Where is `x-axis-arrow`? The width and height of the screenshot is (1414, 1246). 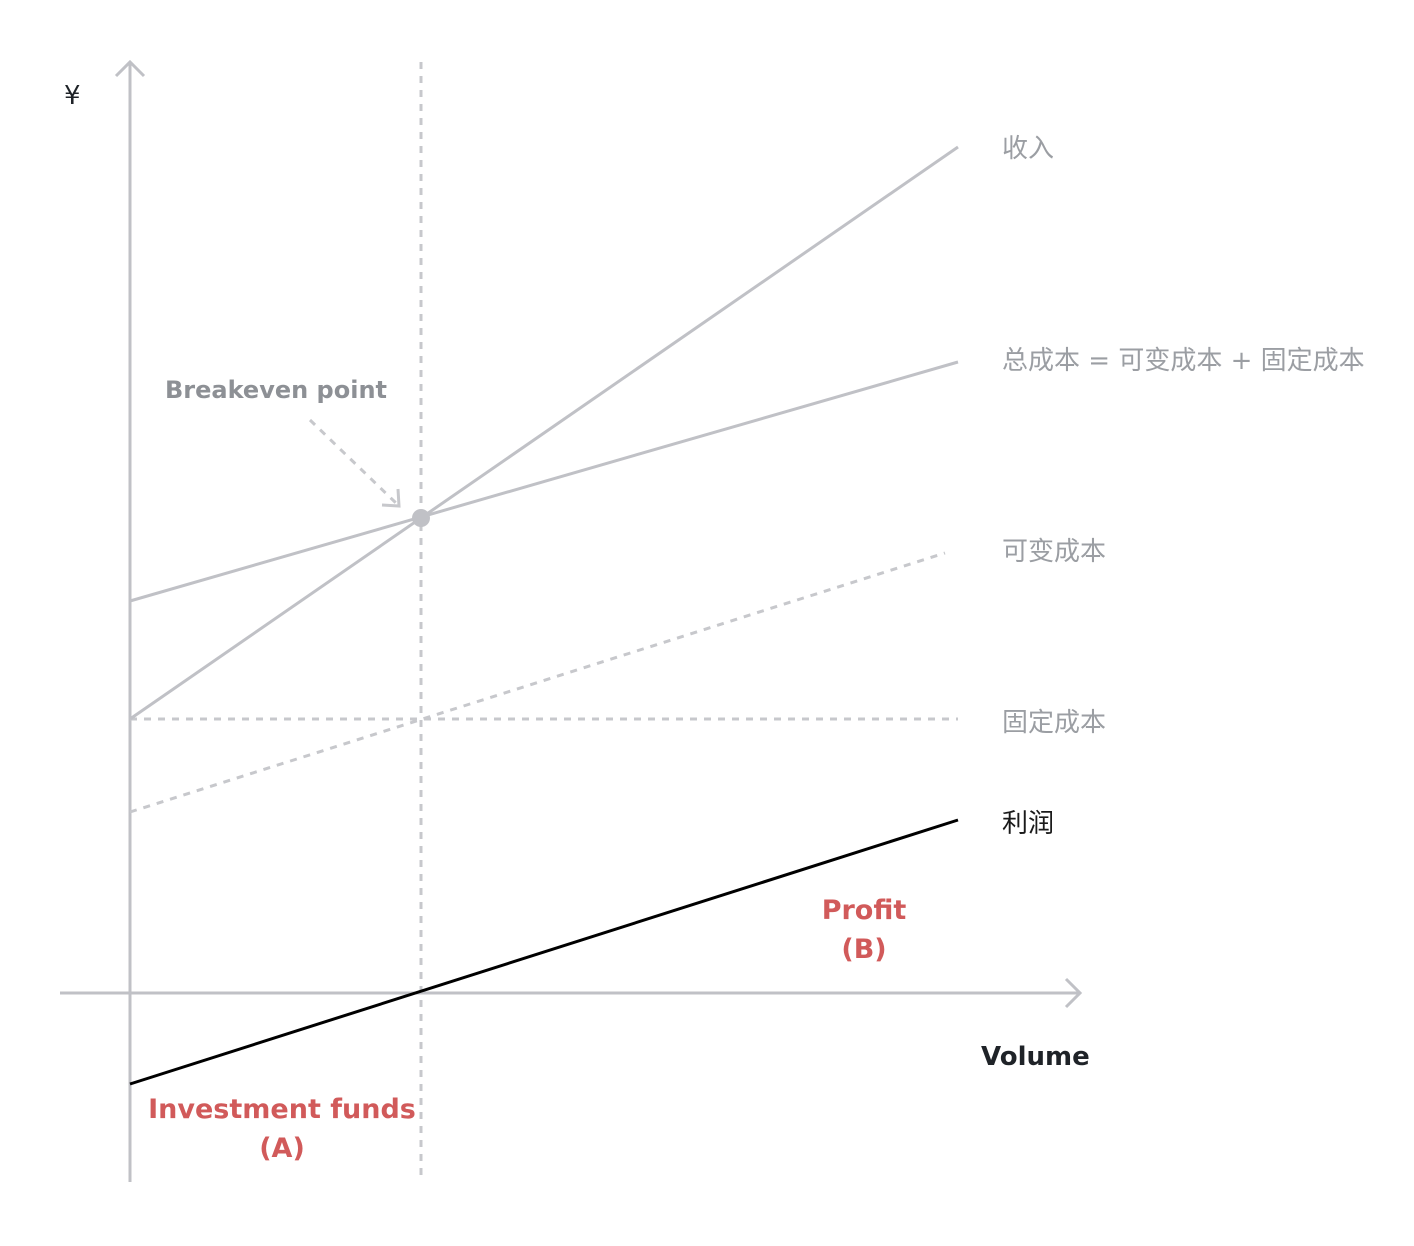
x-axis-arrow is located at coordinates (1073, 993).